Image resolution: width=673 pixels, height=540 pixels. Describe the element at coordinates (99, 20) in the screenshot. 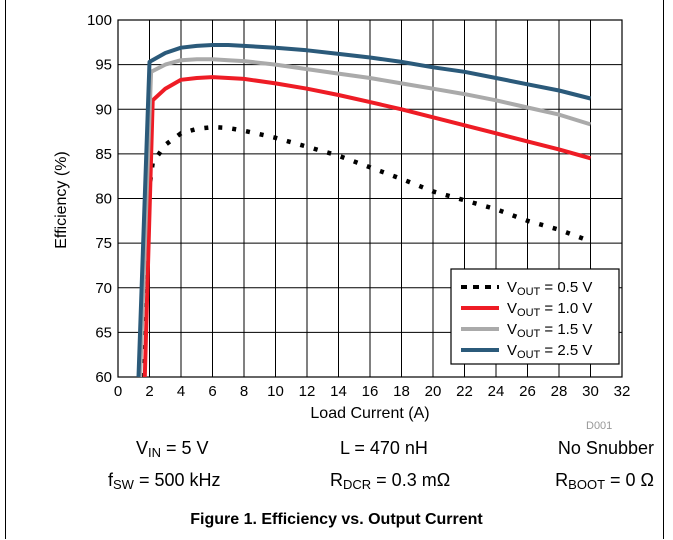

I see `y-tick-label: 100` at that location.